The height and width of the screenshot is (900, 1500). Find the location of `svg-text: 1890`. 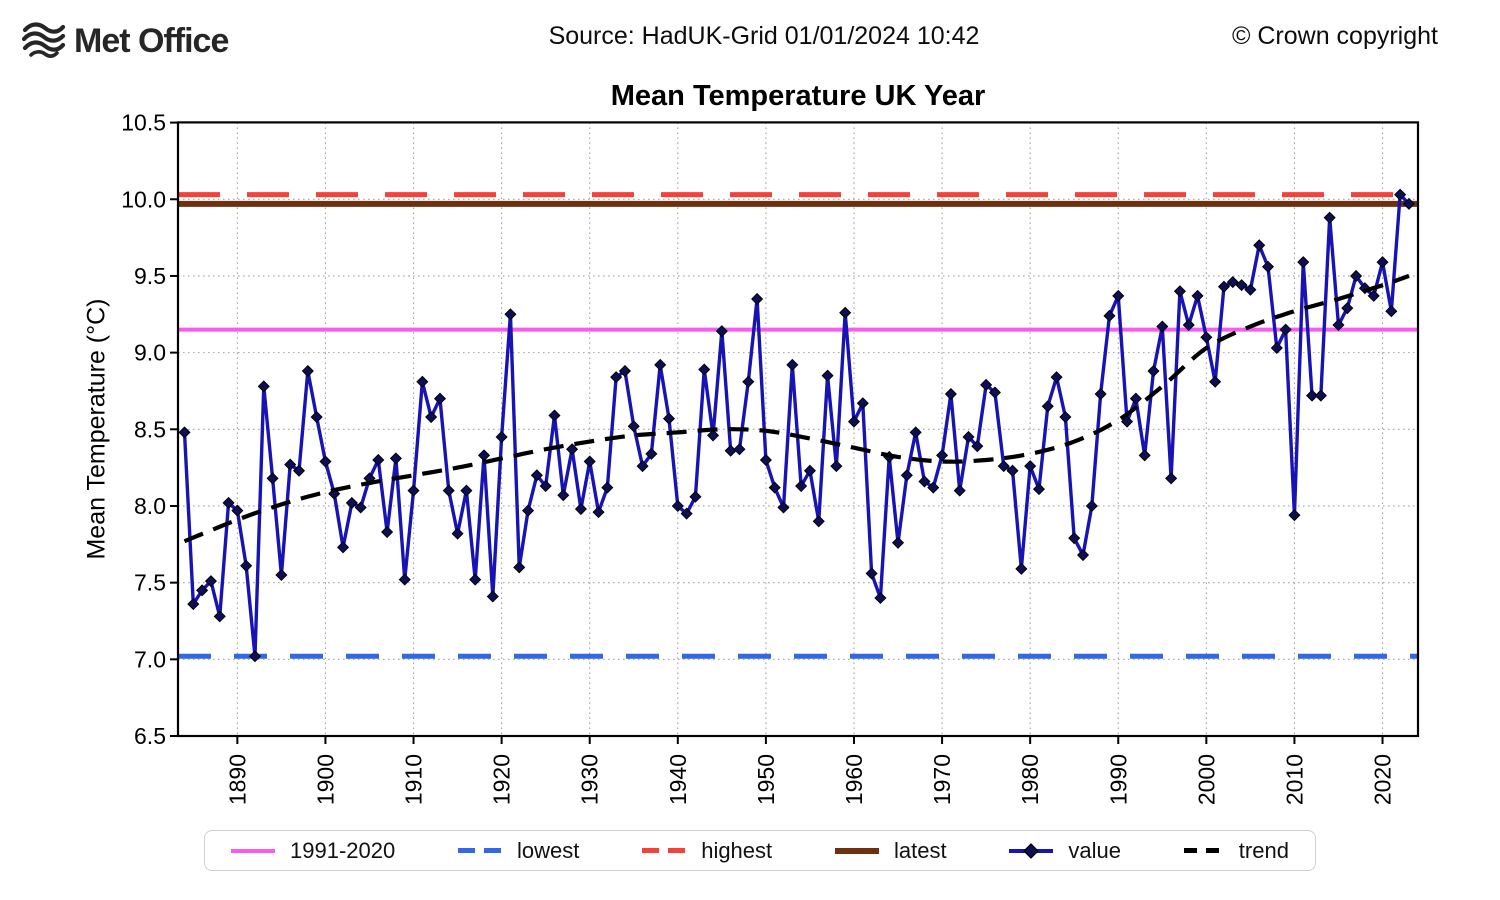

svg-text: 1890 is located at coordinates (237, 779).